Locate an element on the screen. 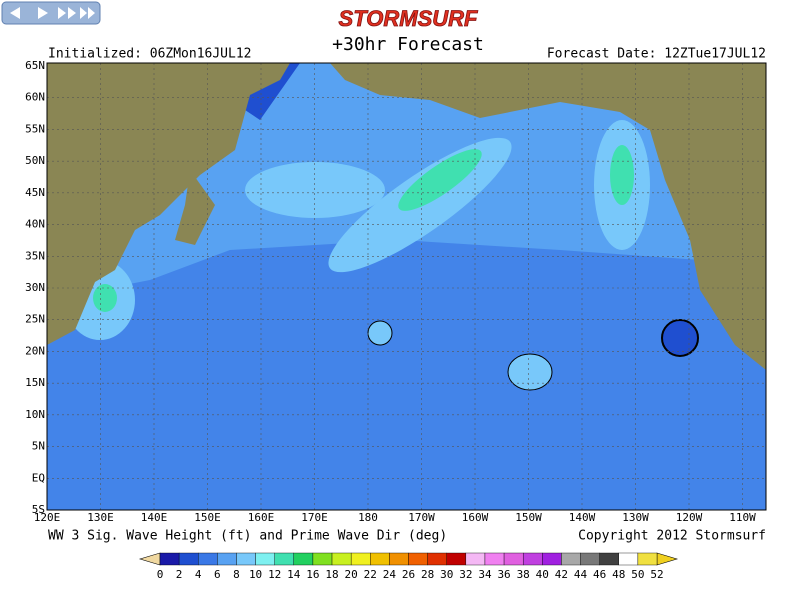  nav-bar is located at coordinates (51, 13).